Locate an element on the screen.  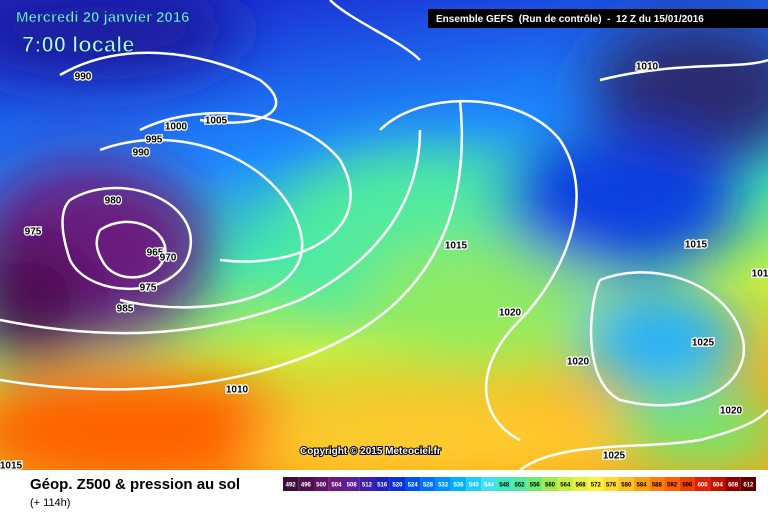
legend-label: 536 is located at coordinates (458, 486).